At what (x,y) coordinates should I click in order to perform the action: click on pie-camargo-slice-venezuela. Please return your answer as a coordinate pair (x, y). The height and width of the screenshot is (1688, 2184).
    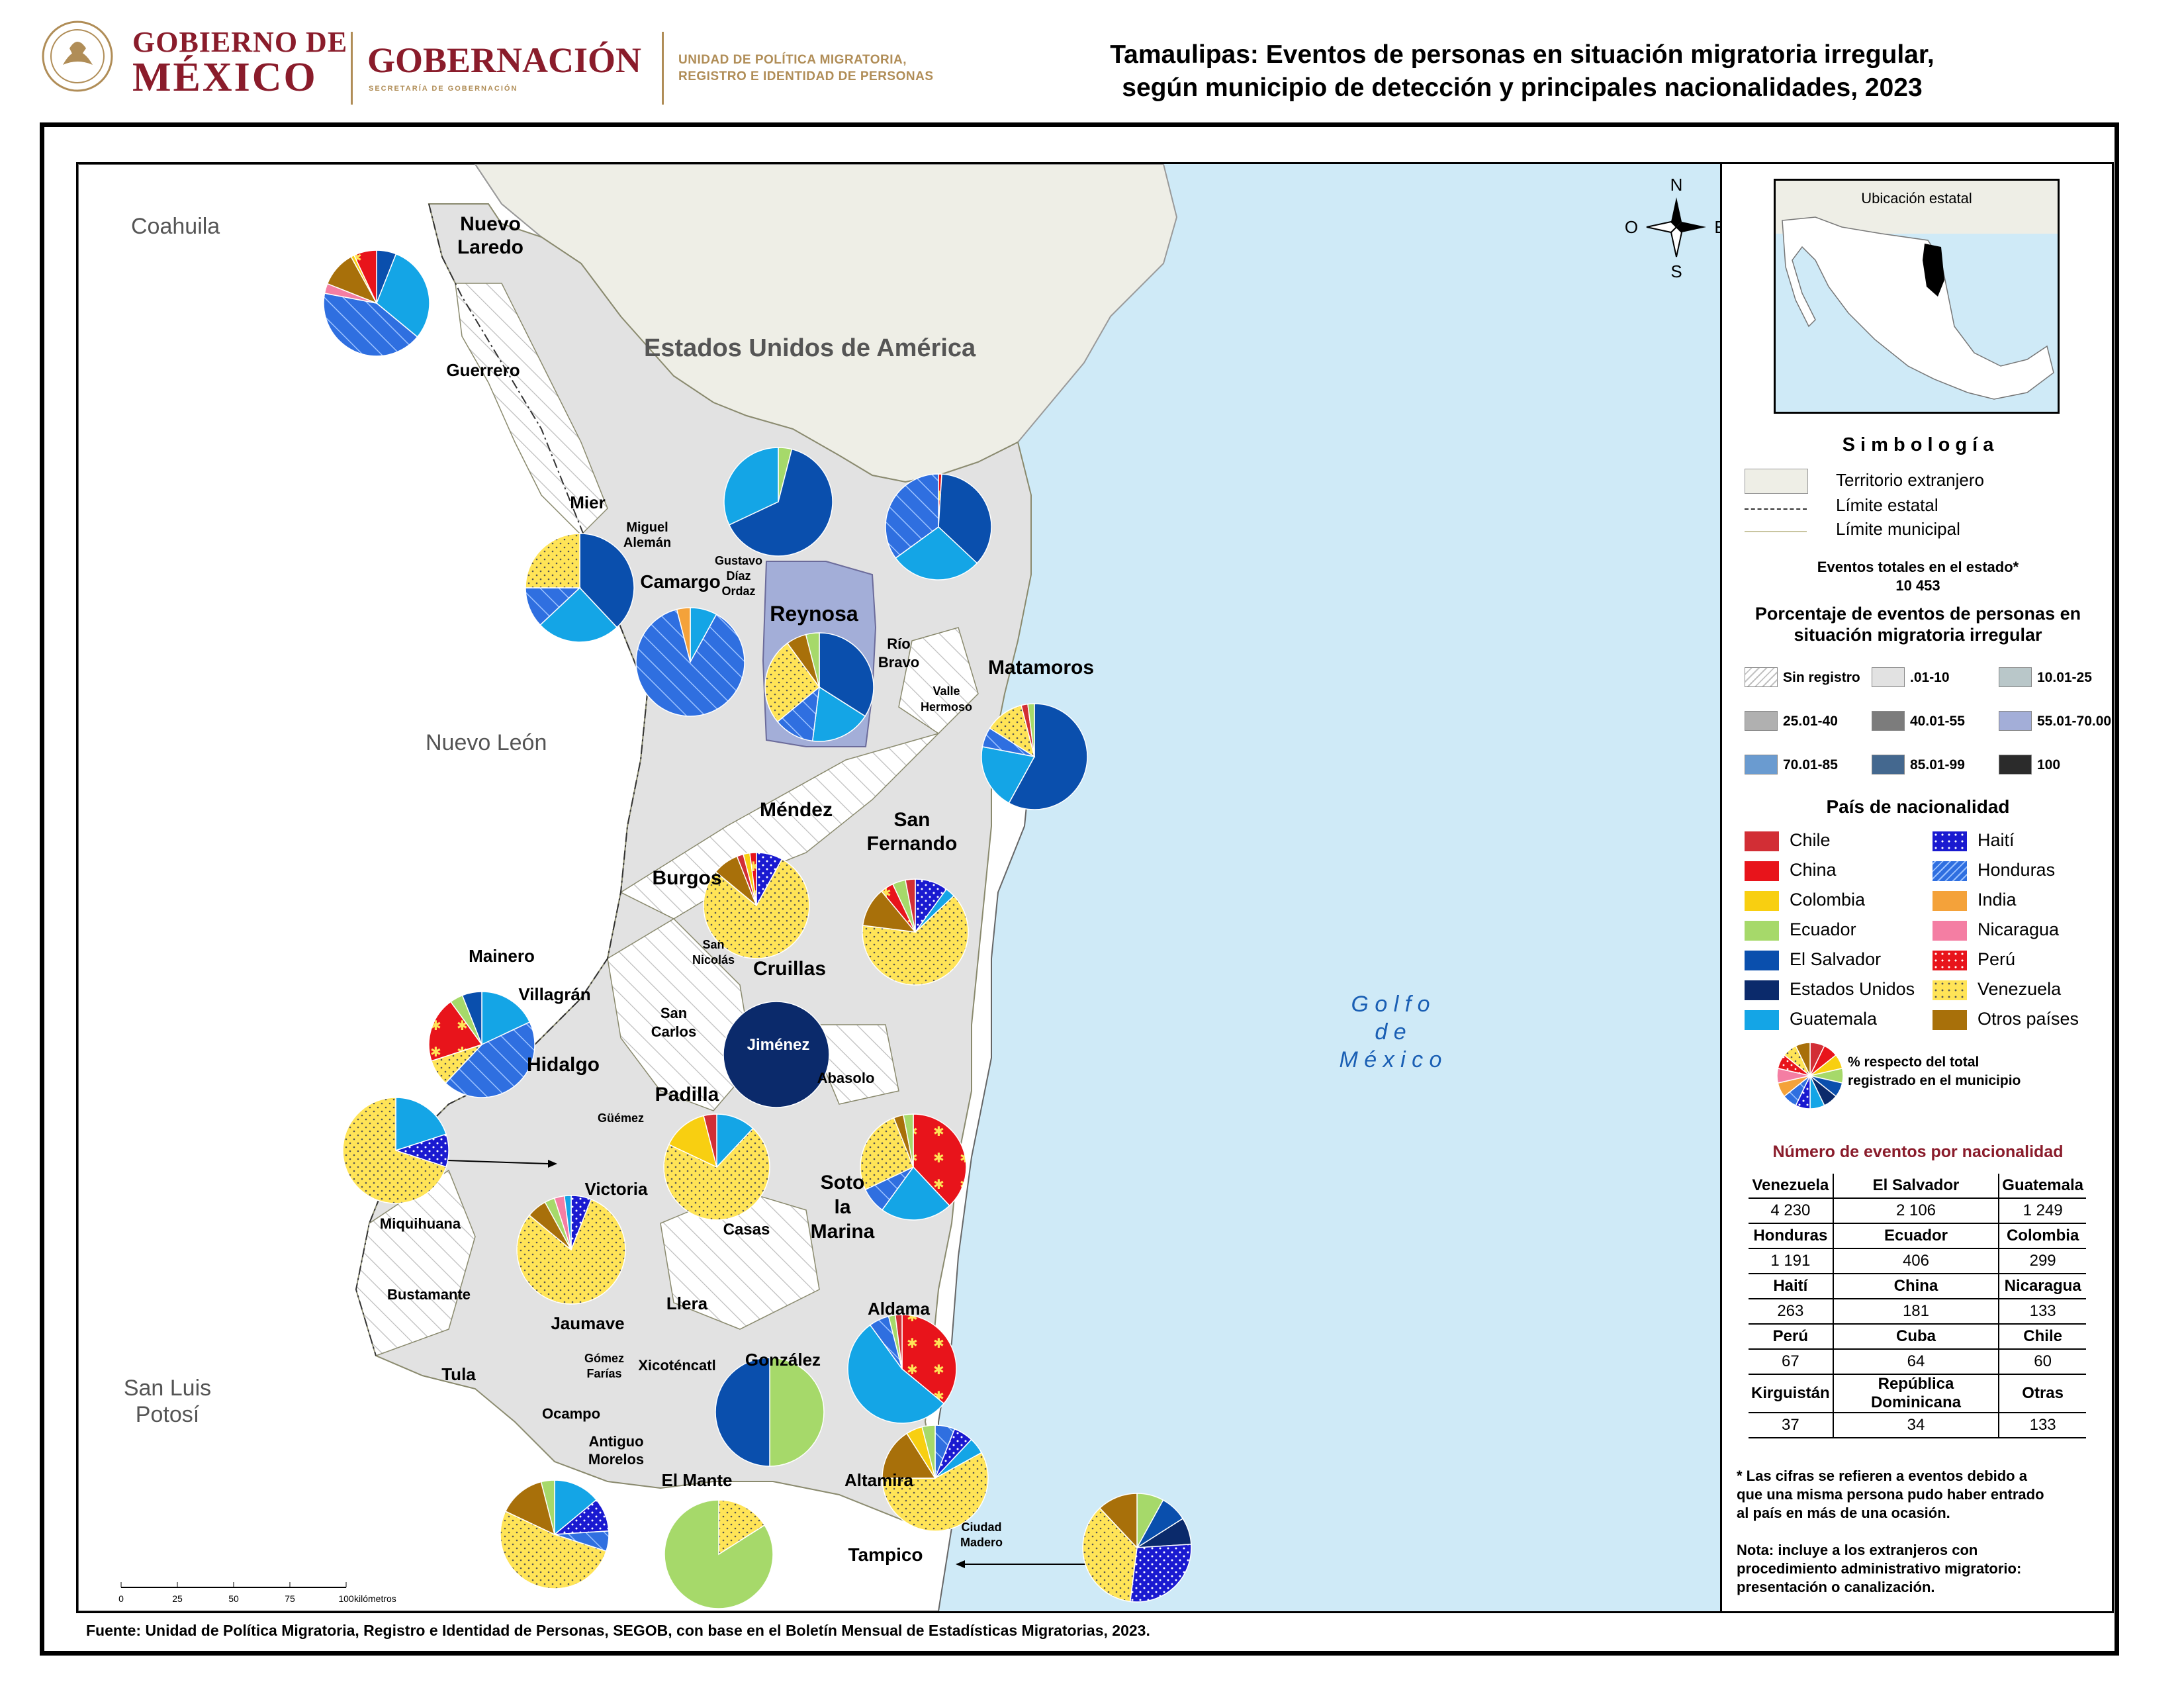
    Looking at the image, I should click on (552, 560).